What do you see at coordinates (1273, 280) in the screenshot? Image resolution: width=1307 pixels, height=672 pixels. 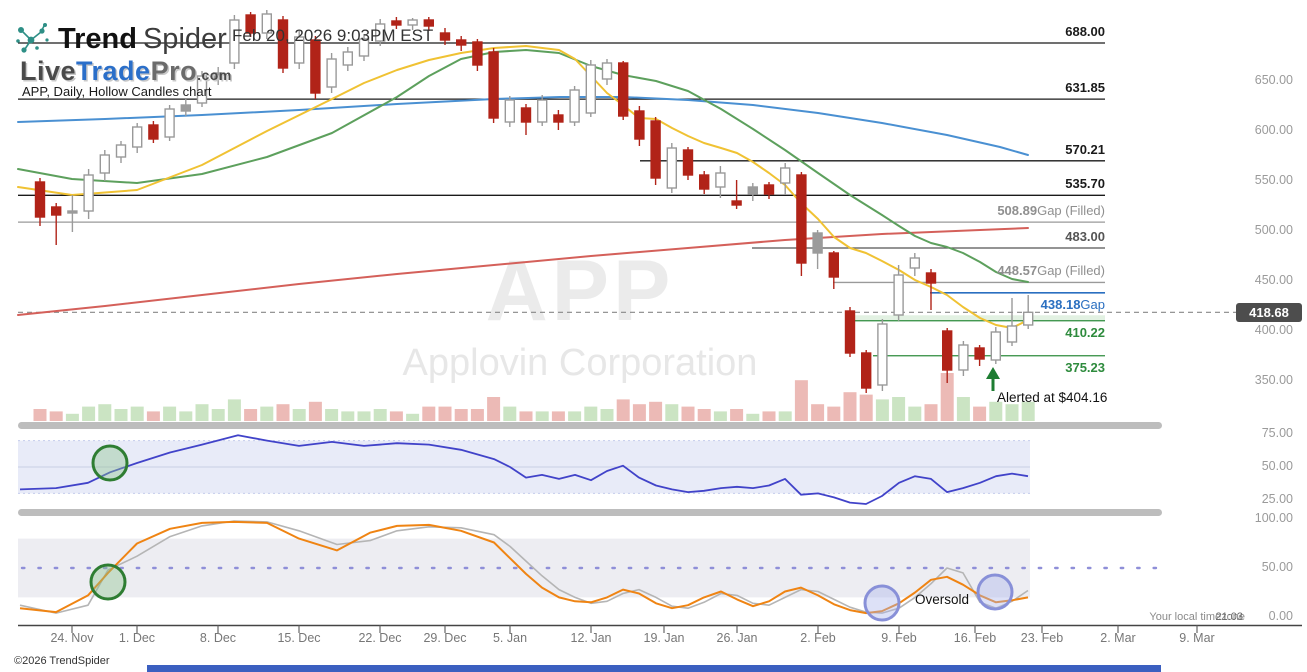 I see `price-axis-label: 450.00` at bounding box center [1273, 280].